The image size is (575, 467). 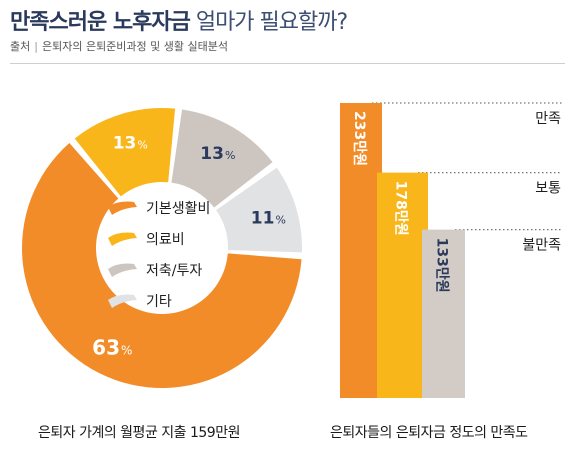 What do you see at coordinates (139, 433) in the screenshot?
I see `donut-caption: 은퇴자 가계의 월평균 지출 159만원` at bounding box center [139, 433].